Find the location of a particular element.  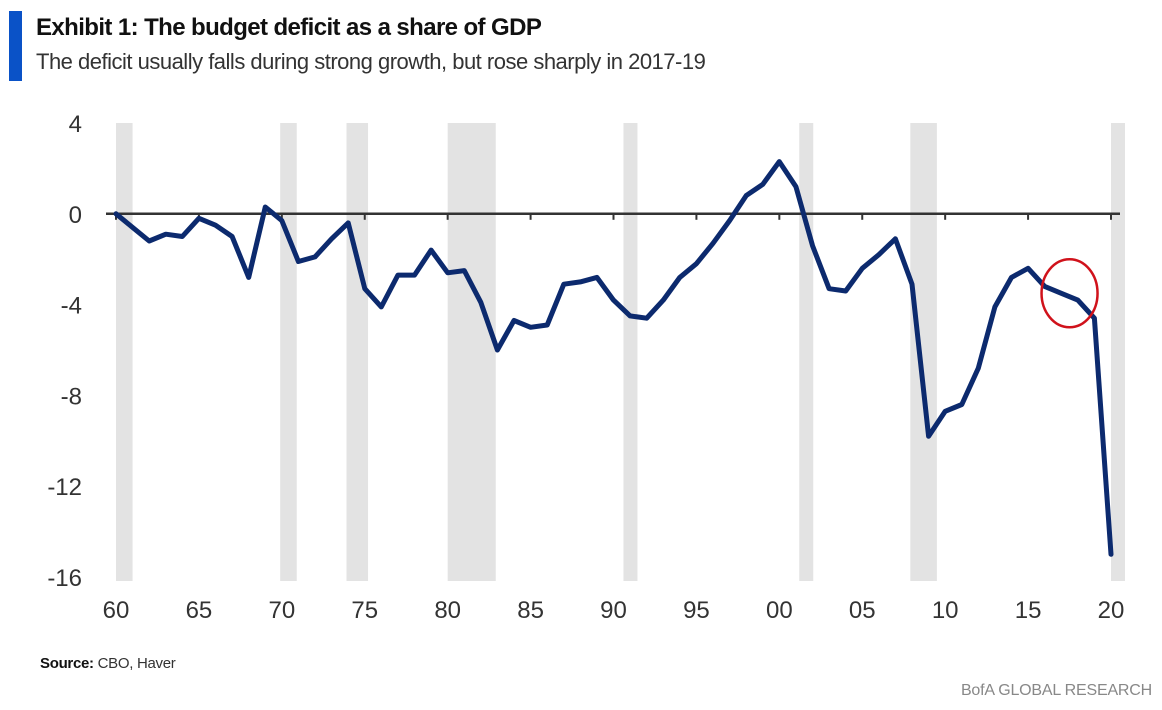

x-tick-label: 60 is located at coordinates (116, 610).